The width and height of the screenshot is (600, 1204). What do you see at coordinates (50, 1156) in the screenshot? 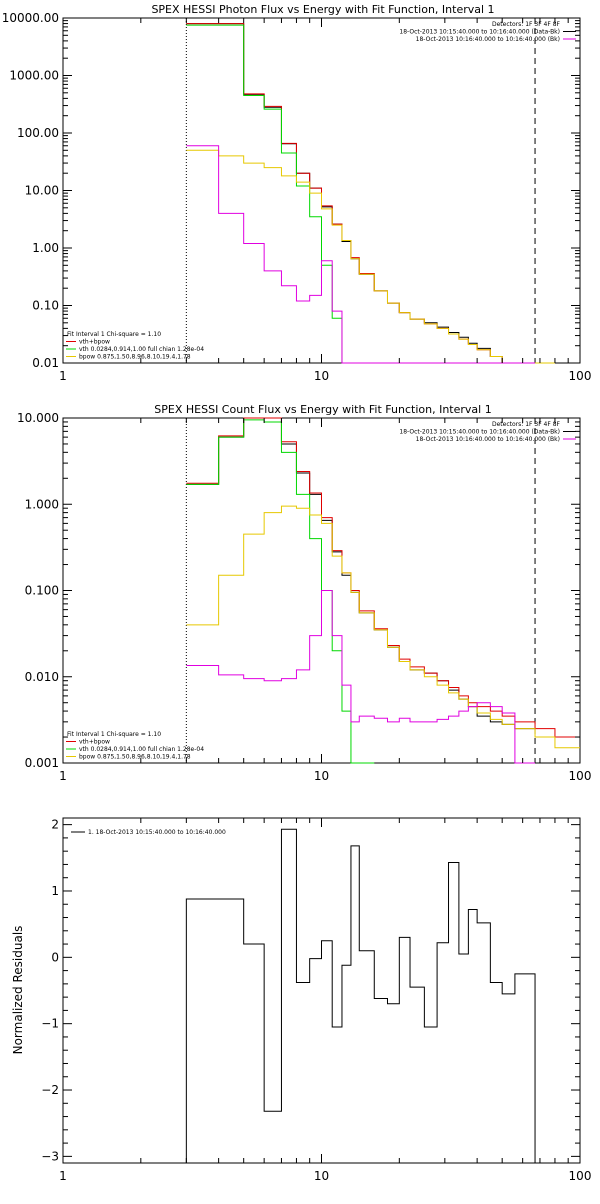
I see `y-tick-label: −3` at bounding box center [50, 1156].